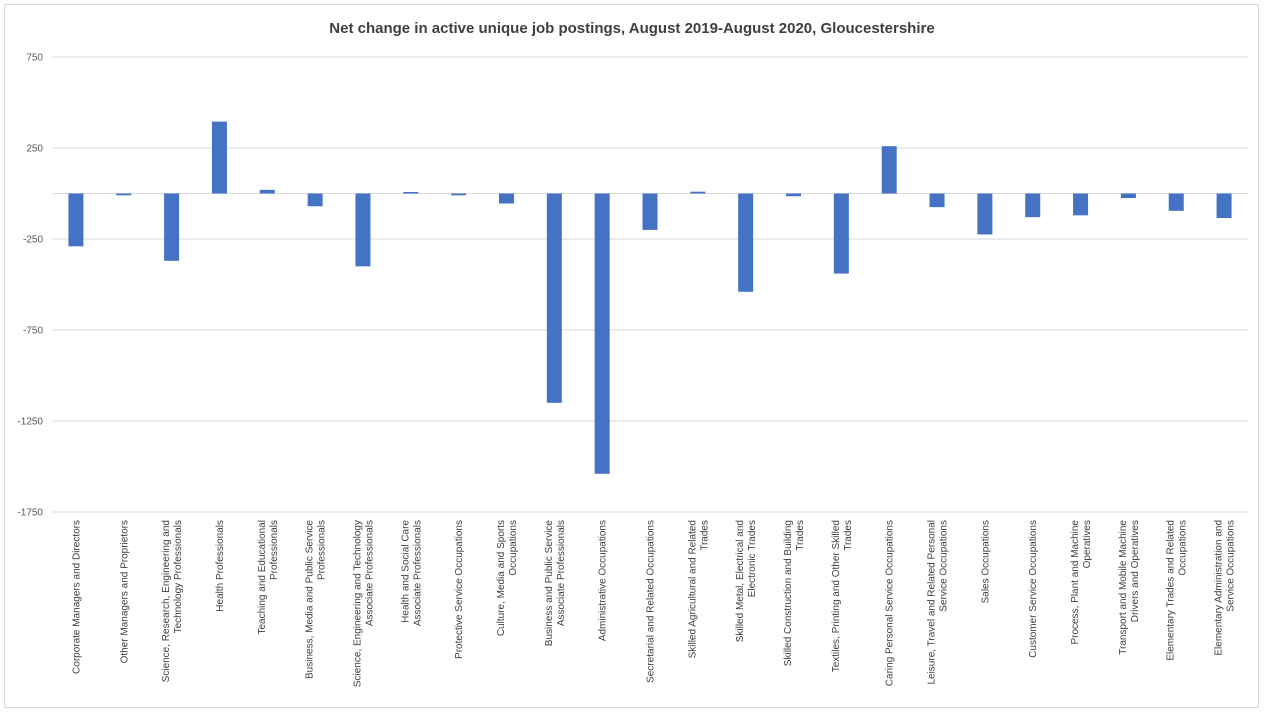 The width and height of the screenshot is (1264, 713). Describe the element at coordinates (890, 603) in the screenshot. I see `x-category-label: Caring Personal Service Occupations` at that location.